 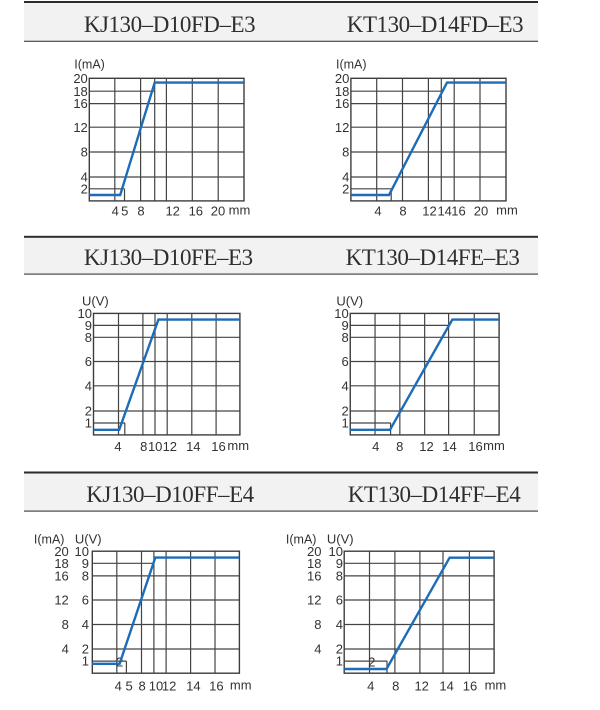 What do you see at coordinates (435, 494) in the screenshot?
I see `svg-text: KT130–D14FF–E4` at bounding box center [435, 494].